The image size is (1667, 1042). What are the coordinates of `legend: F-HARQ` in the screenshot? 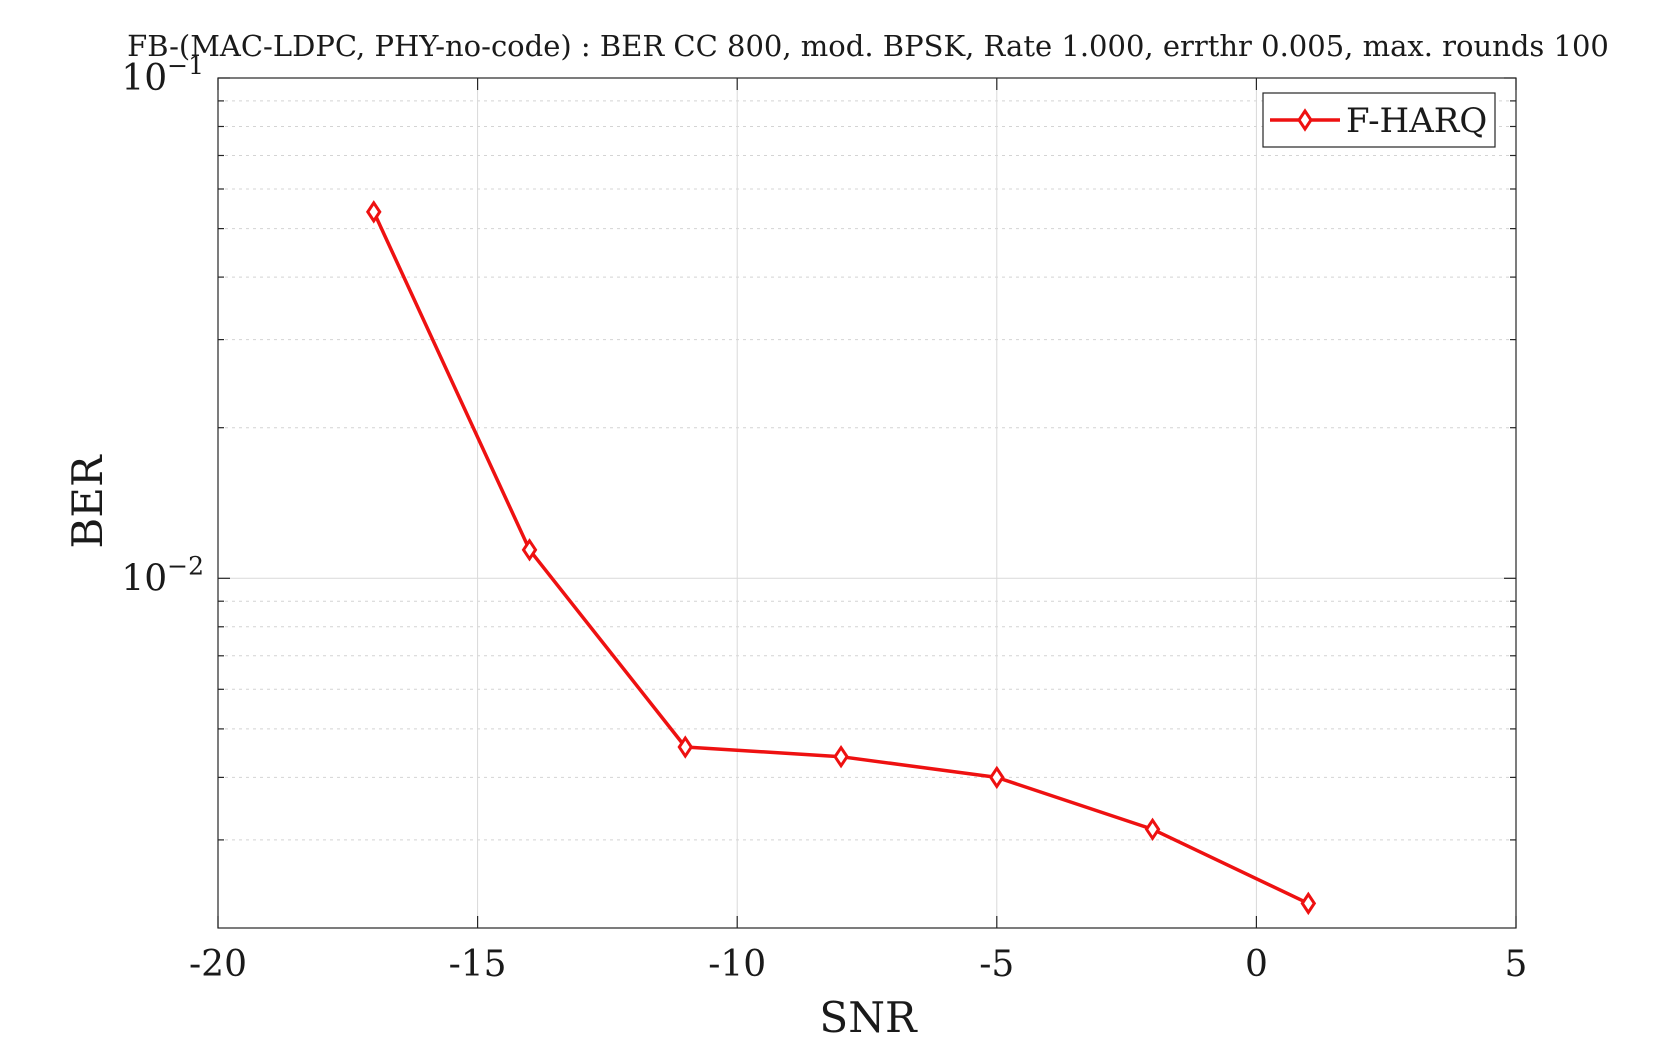 It's located at (1379, 120).